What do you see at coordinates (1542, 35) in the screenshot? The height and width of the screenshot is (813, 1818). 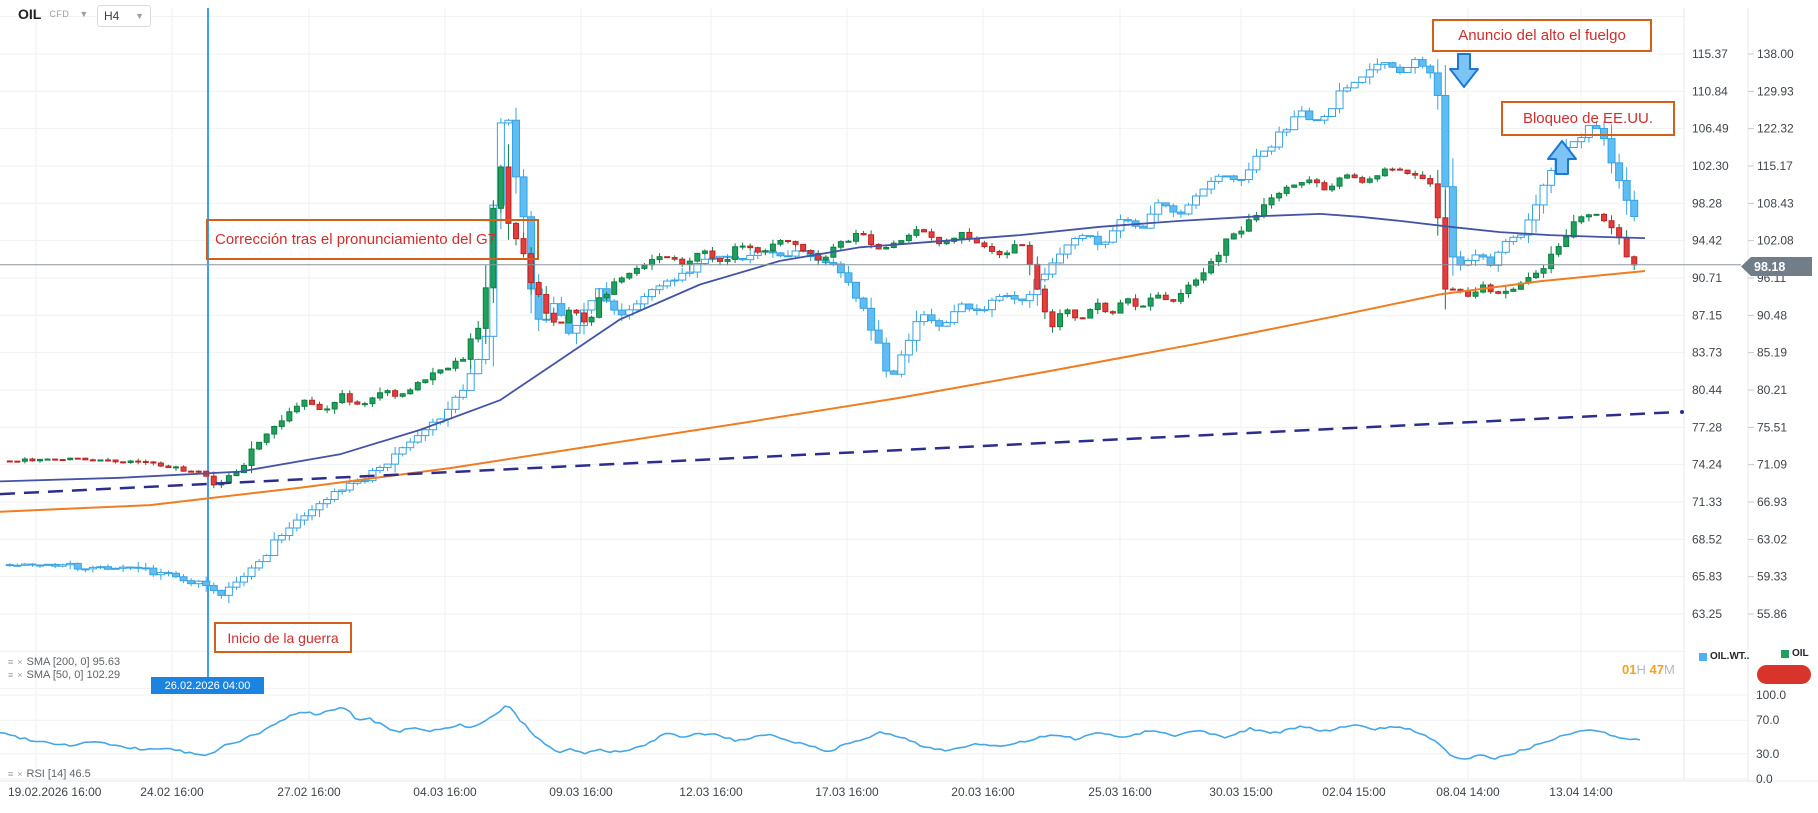 I see `annotation-ceasefire: Anuncio del alto el fuelgo` at bounding box center [1542, 35].